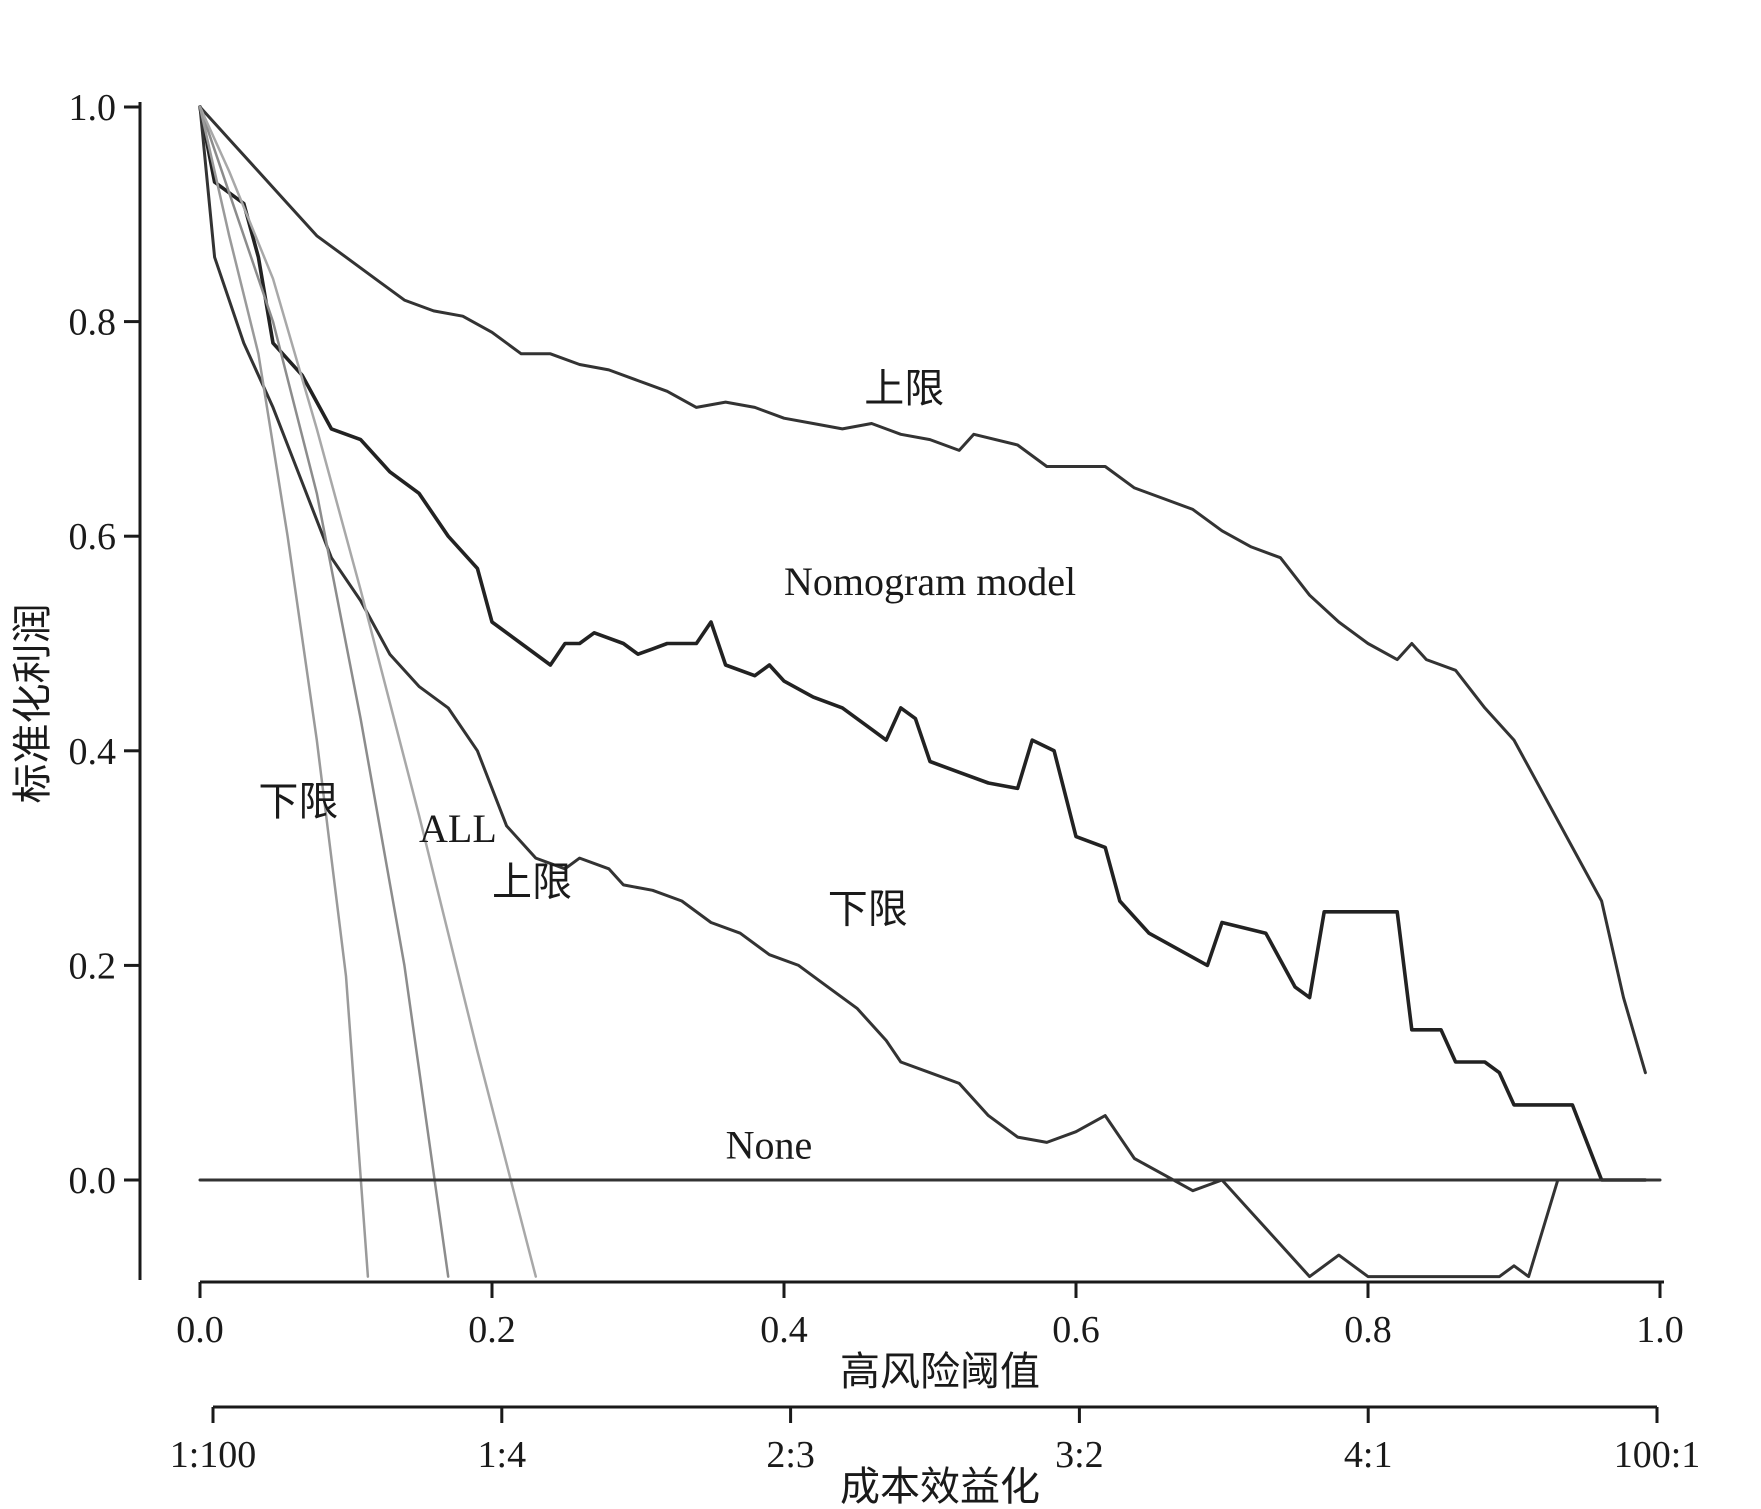 This screenshot has height=1509, width=1761. I want to click on x-ticks: 0.0 0.2 0.4 0.6 0.8 1.0, so click(930, 1316).